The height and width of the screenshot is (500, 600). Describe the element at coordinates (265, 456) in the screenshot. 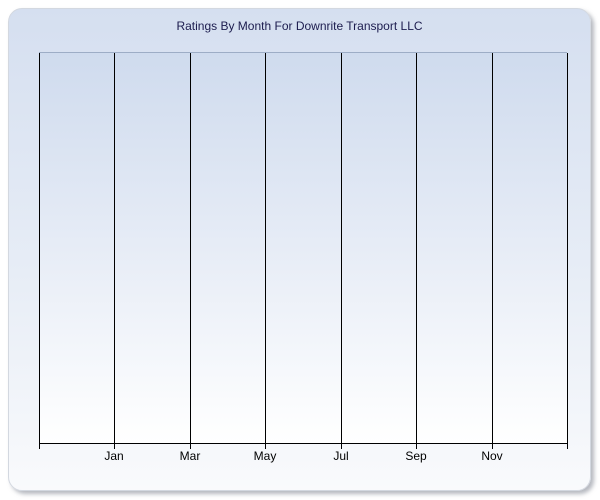

I see `x-tick-label: May` at that location.